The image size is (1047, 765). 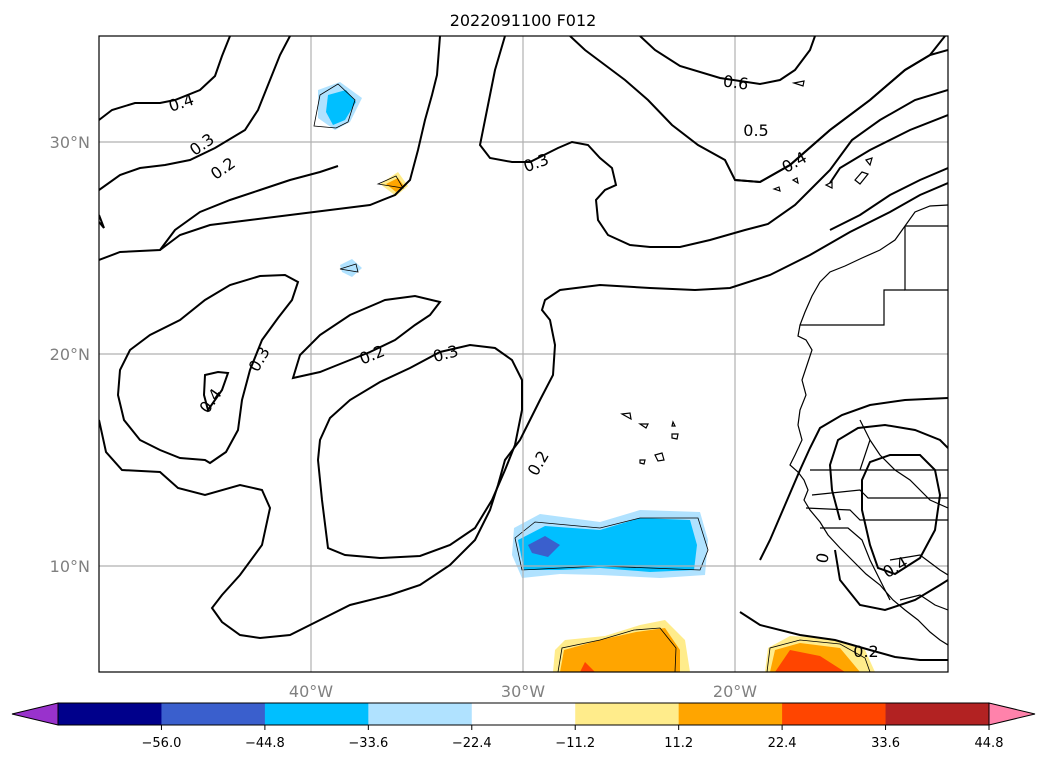 What do you see at coordinates (755, 130) in the screenshot?
I see `contour-label: 0.5` at bounding box center [755, 130].